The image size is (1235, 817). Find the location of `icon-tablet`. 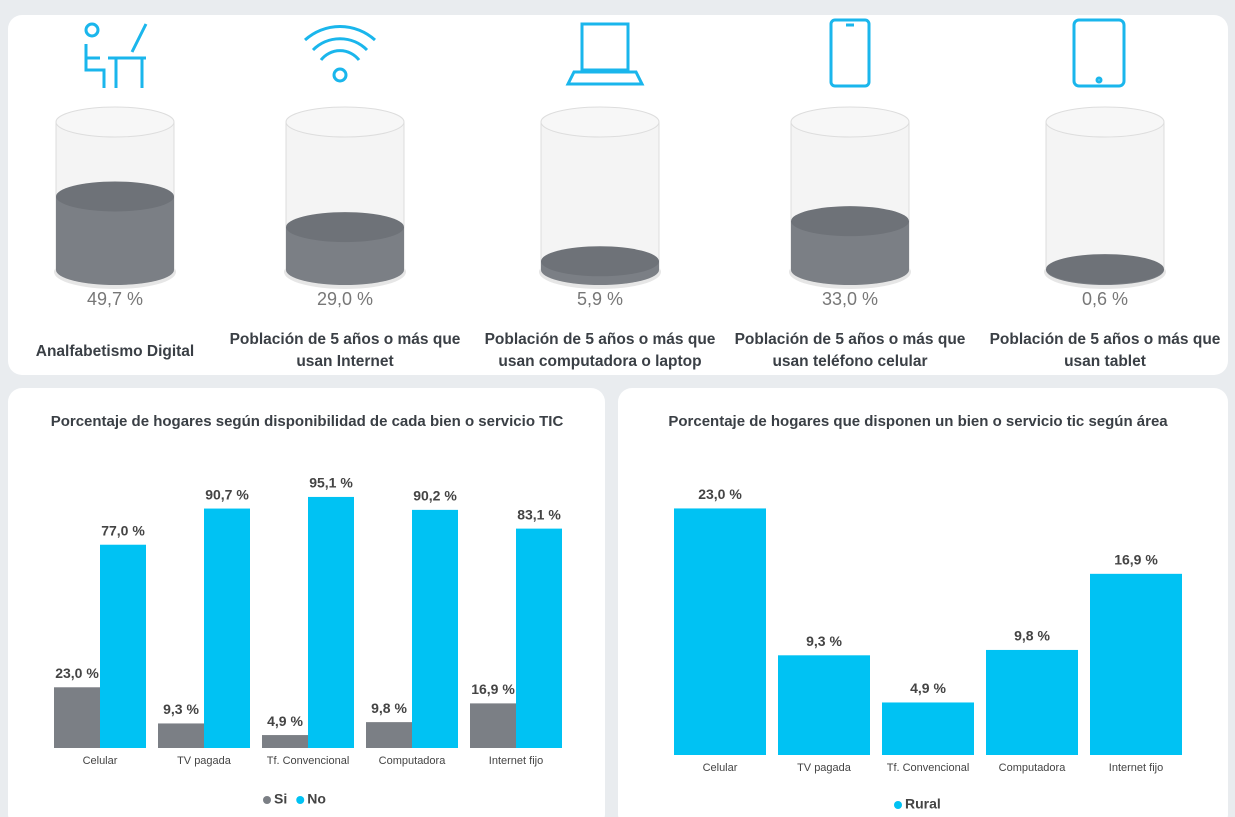

icon-tablet is located at coordinates (1099, 53).